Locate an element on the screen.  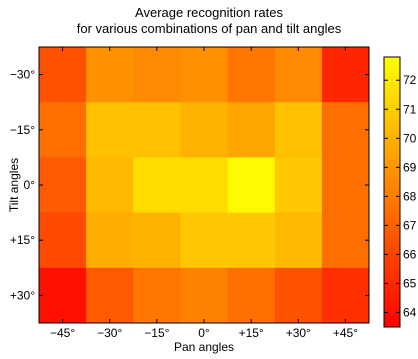
y-tick-label: +15° is located at coordinates (22, 240).